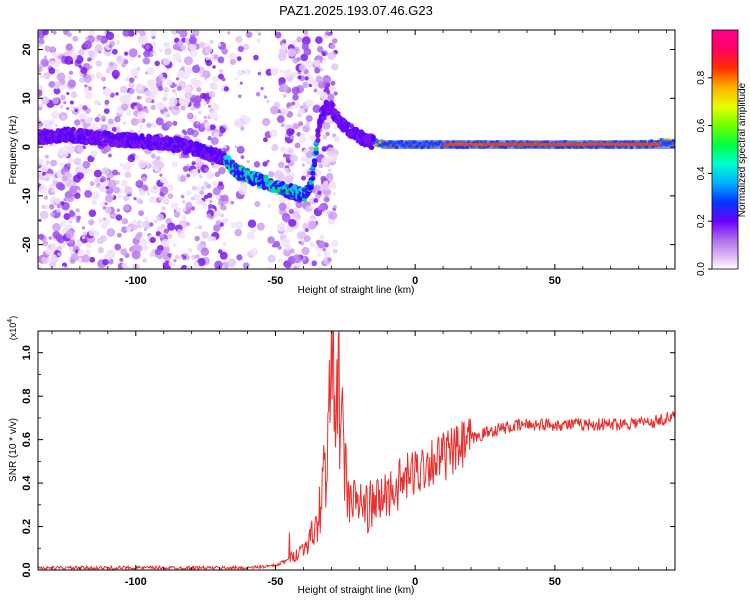  What do you see at coordinates (701, 269) in the screenshot?
I see `colorbar-tick-label: 0.0` at bounding box center [701, 269].